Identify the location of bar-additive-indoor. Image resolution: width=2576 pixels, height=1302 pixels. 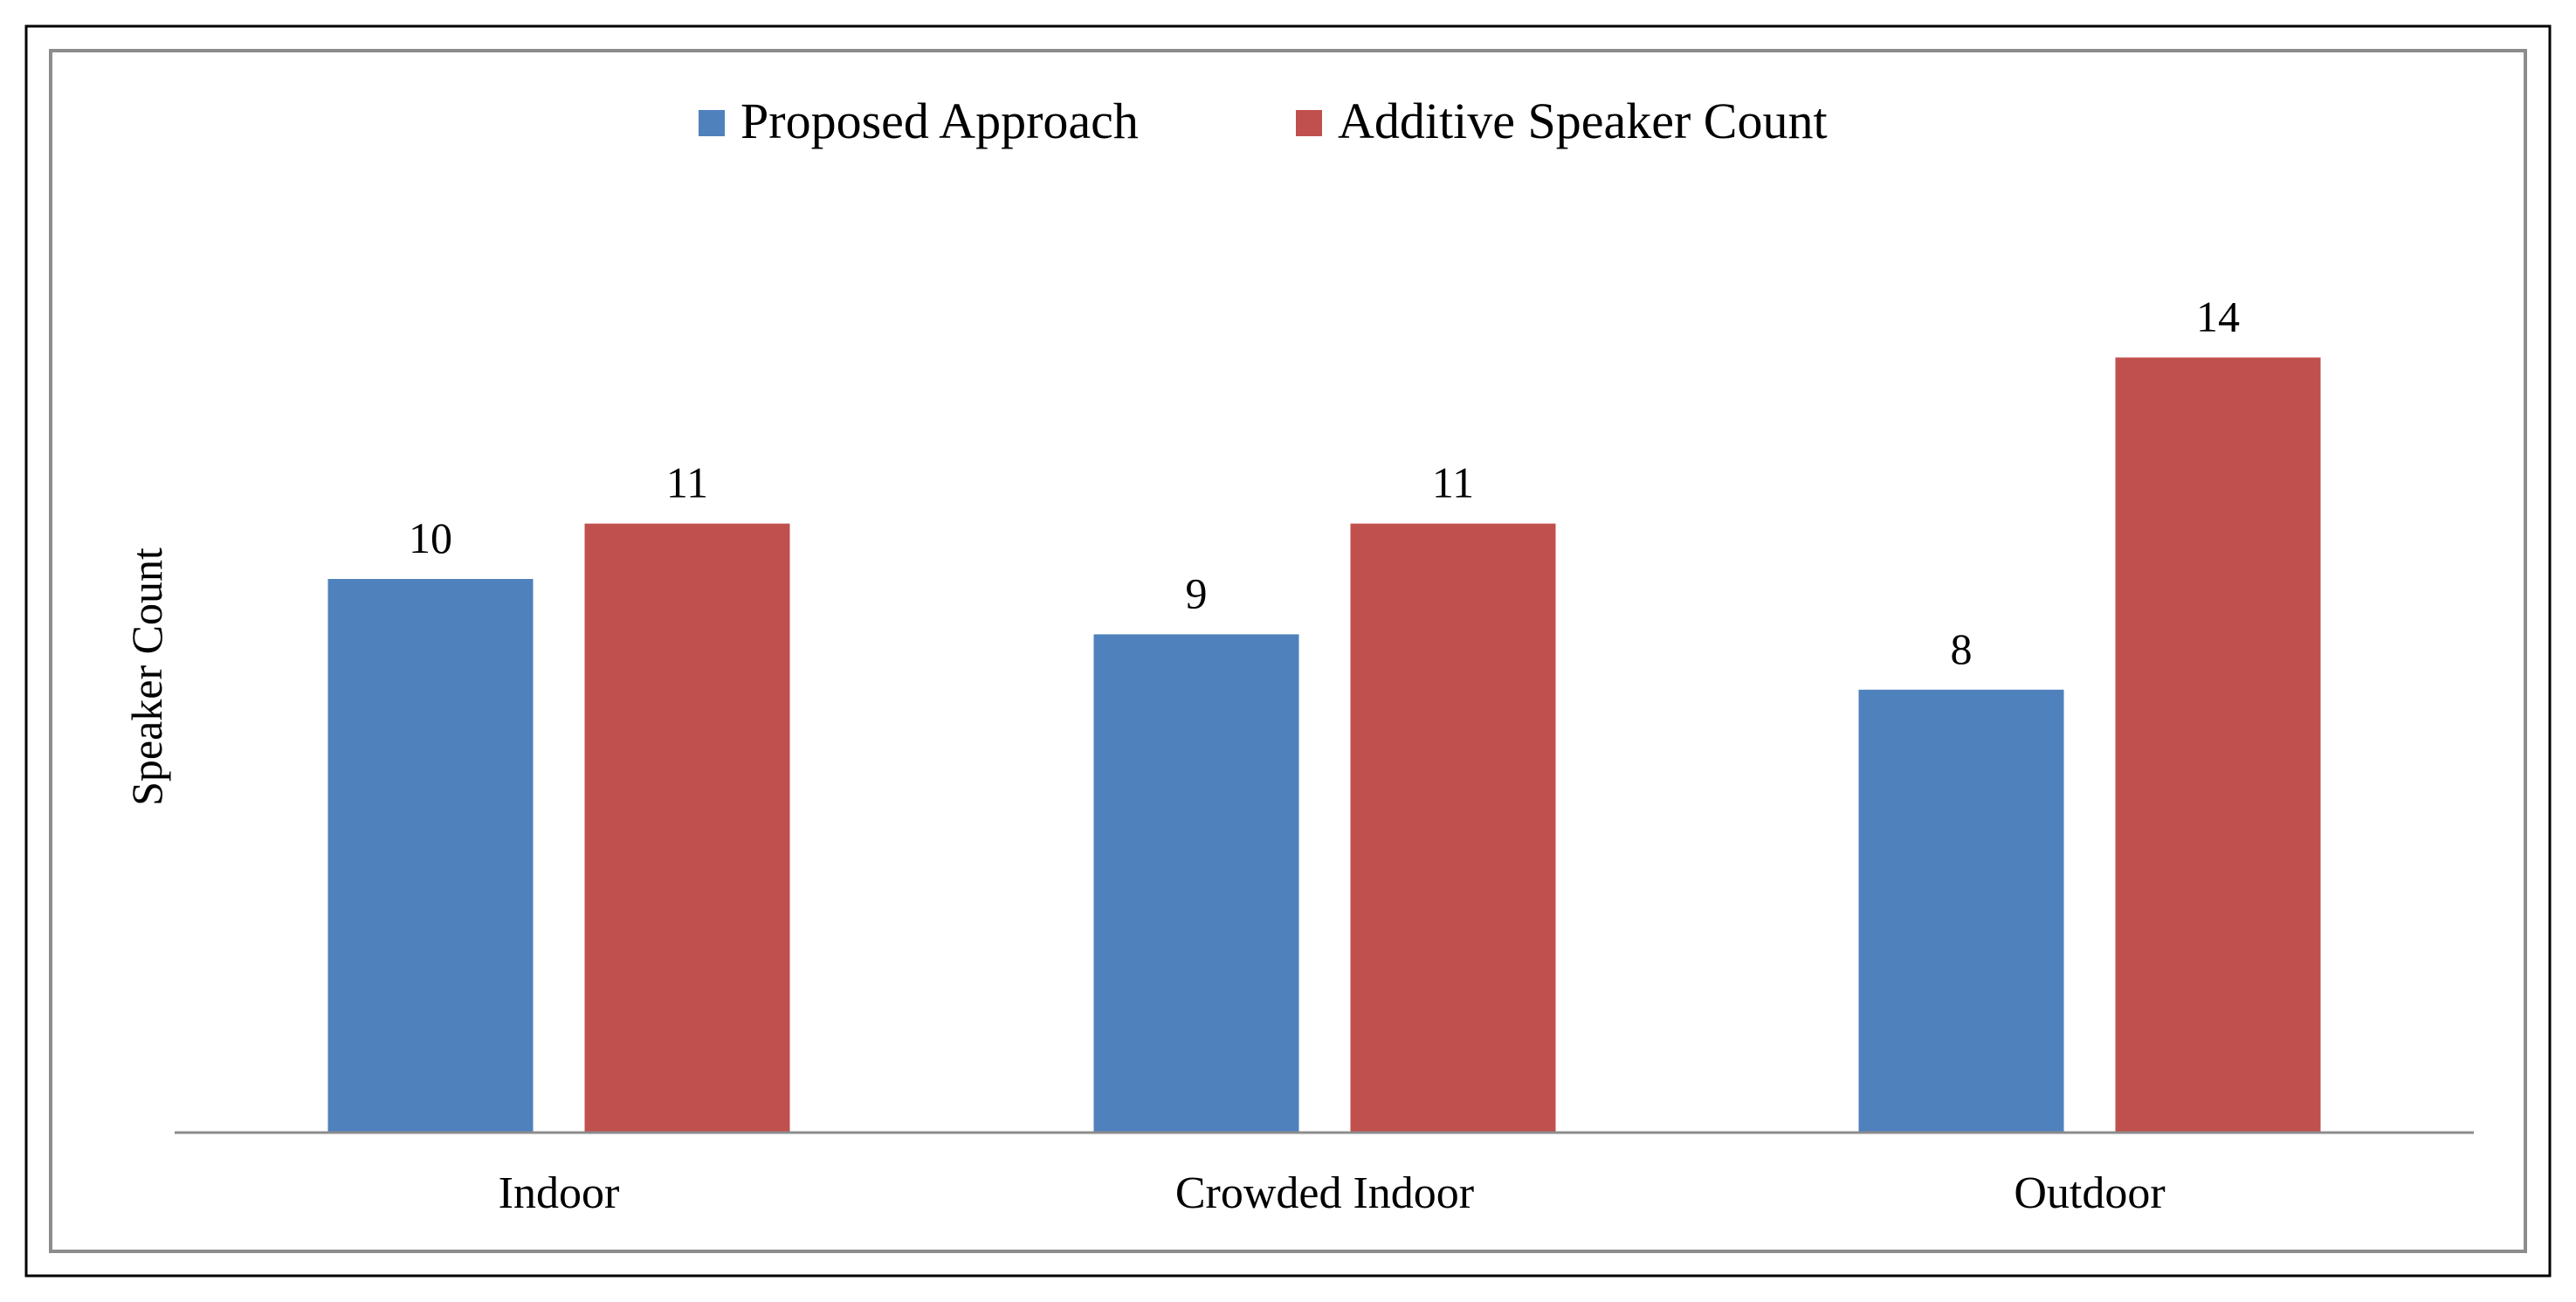
(687, 828).